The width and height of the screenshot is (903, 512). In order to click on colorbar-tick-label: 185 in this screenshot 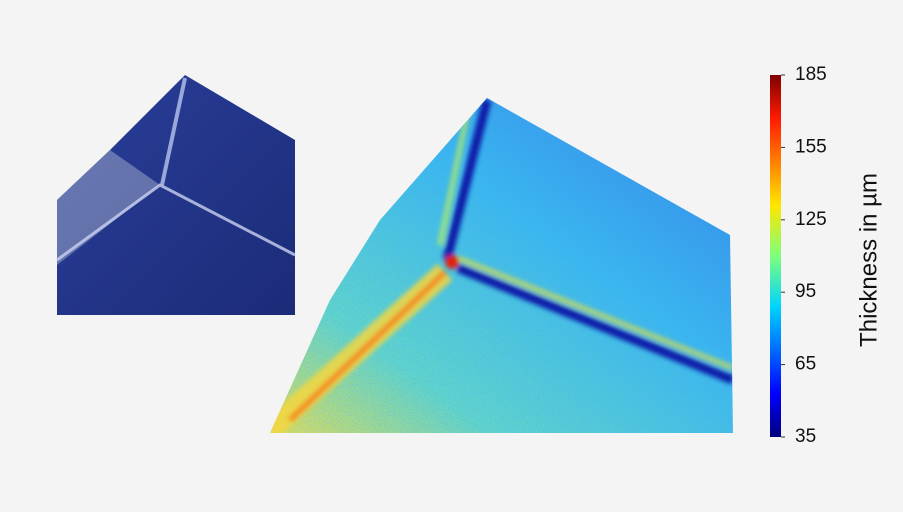, I will do `click(811, 74)`.